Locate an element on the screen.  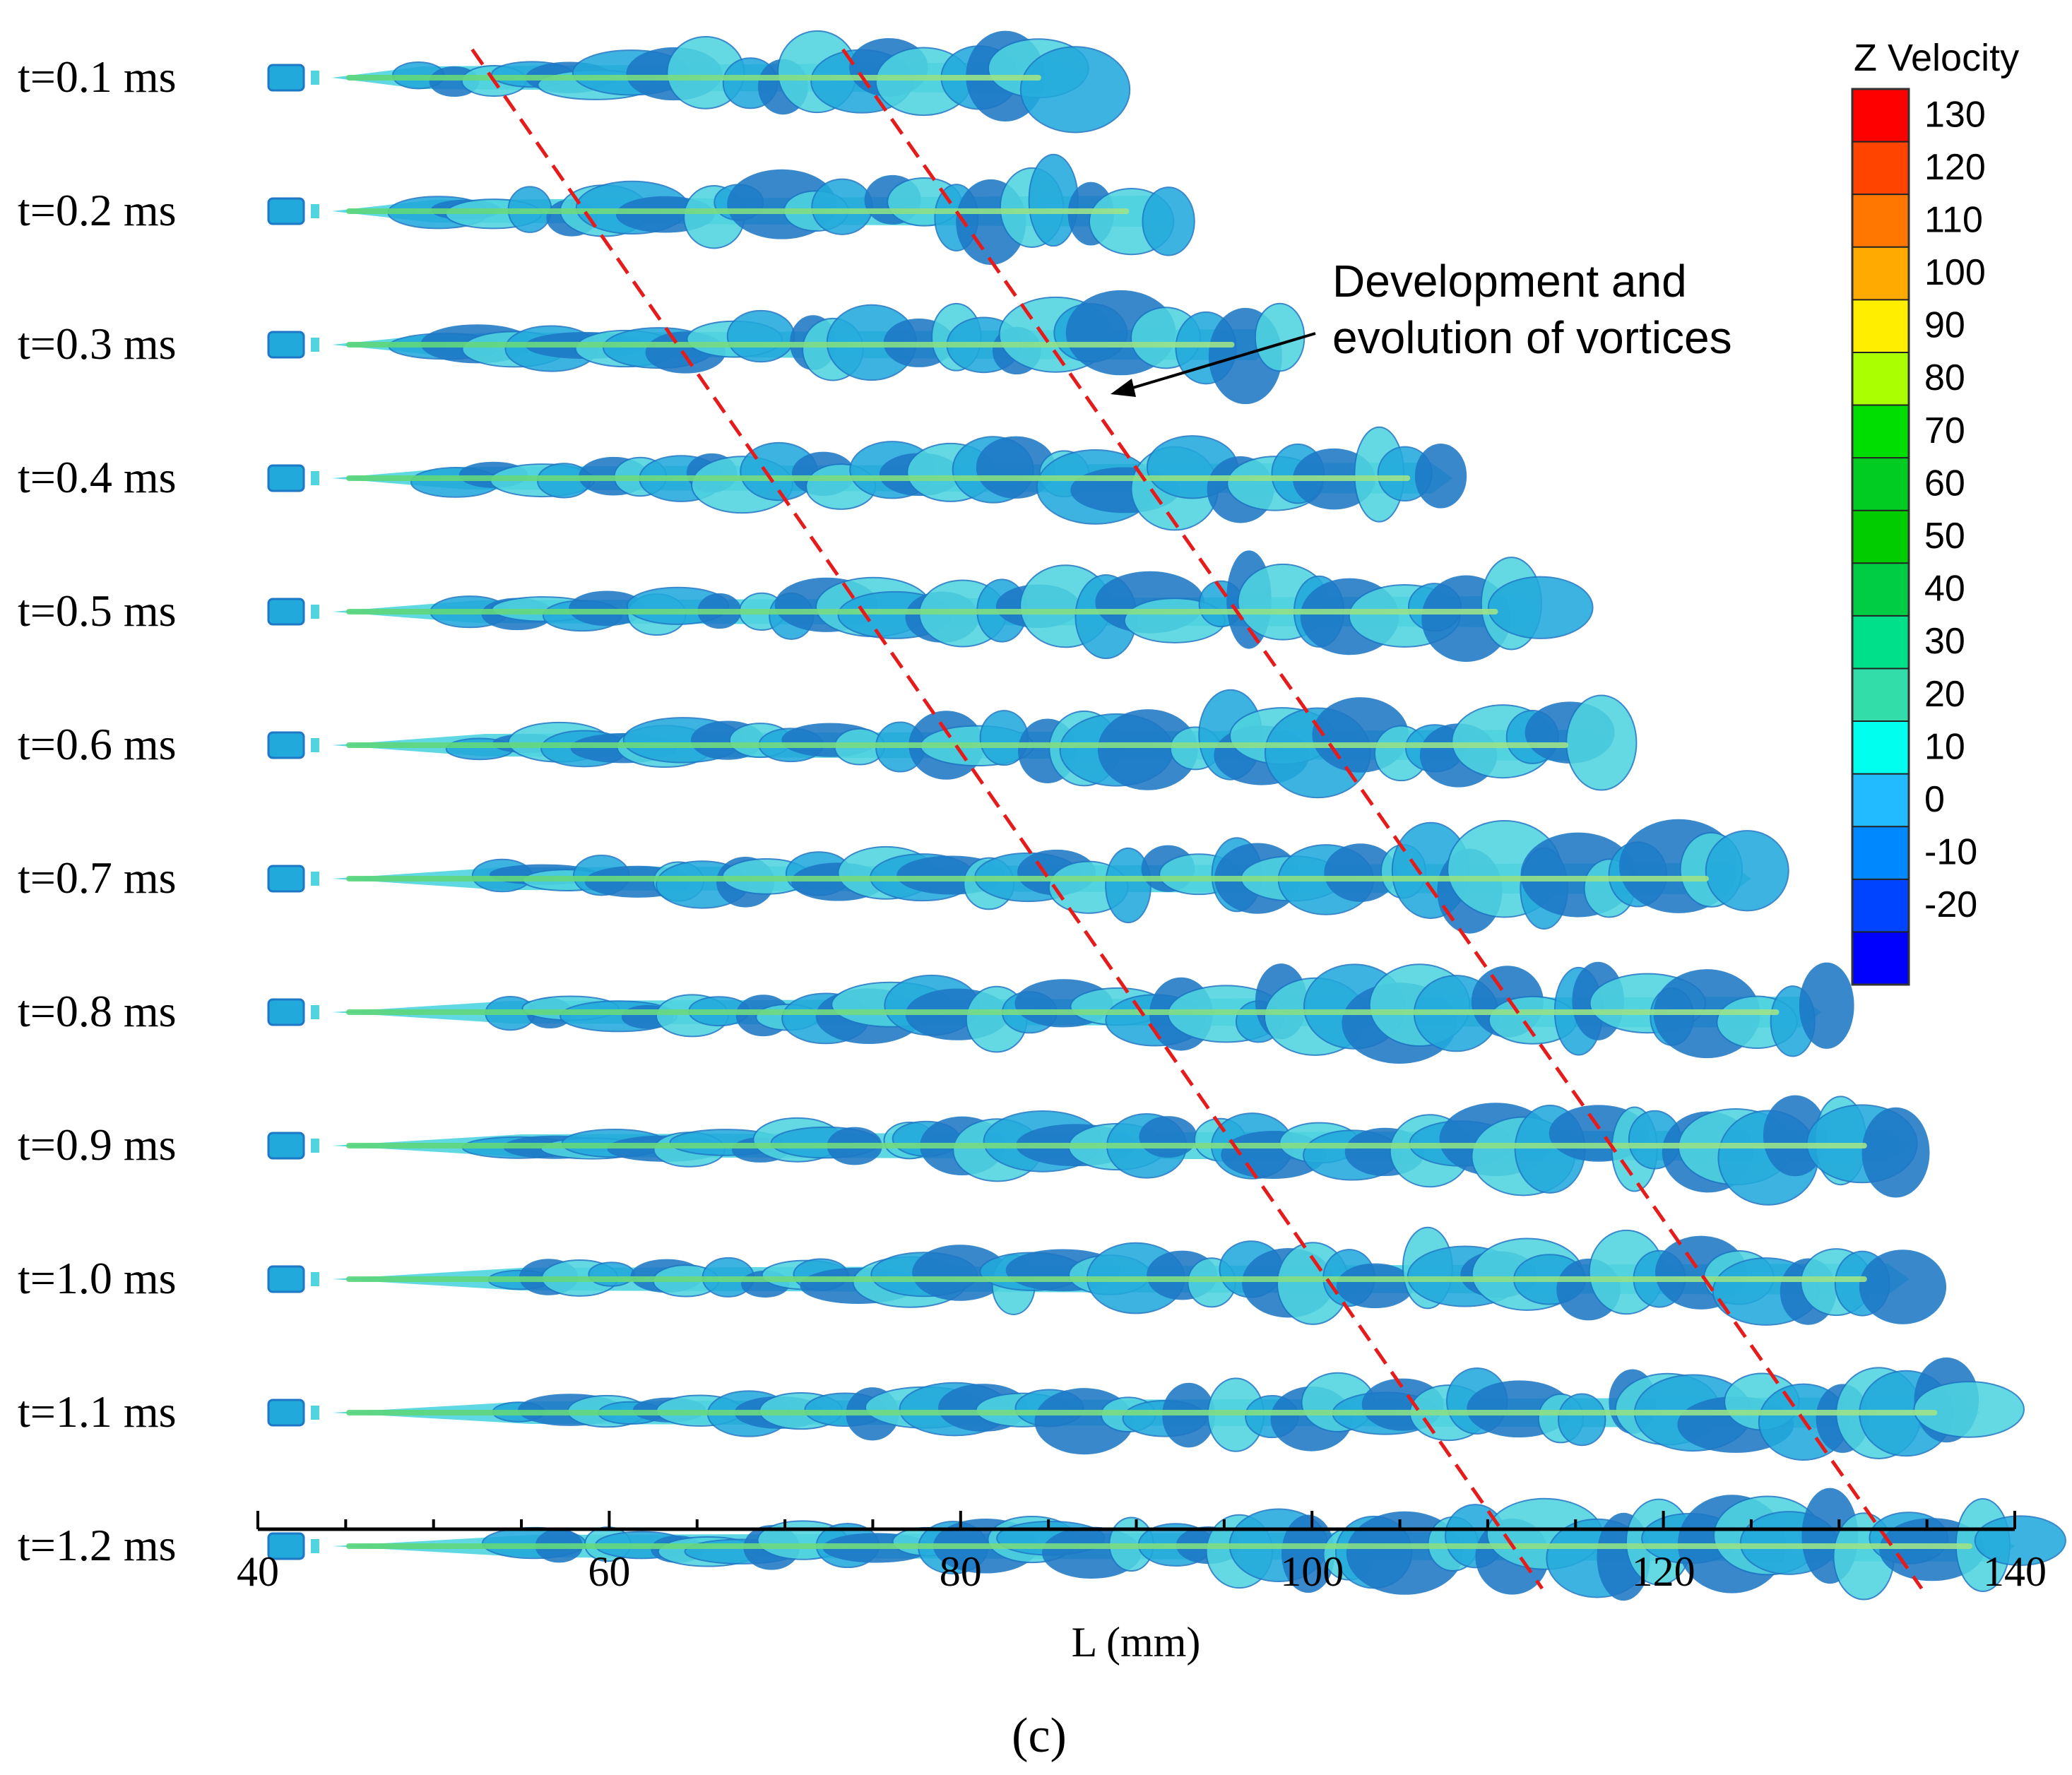
panel-label: (c) is located at coordinates (1039, 1736).